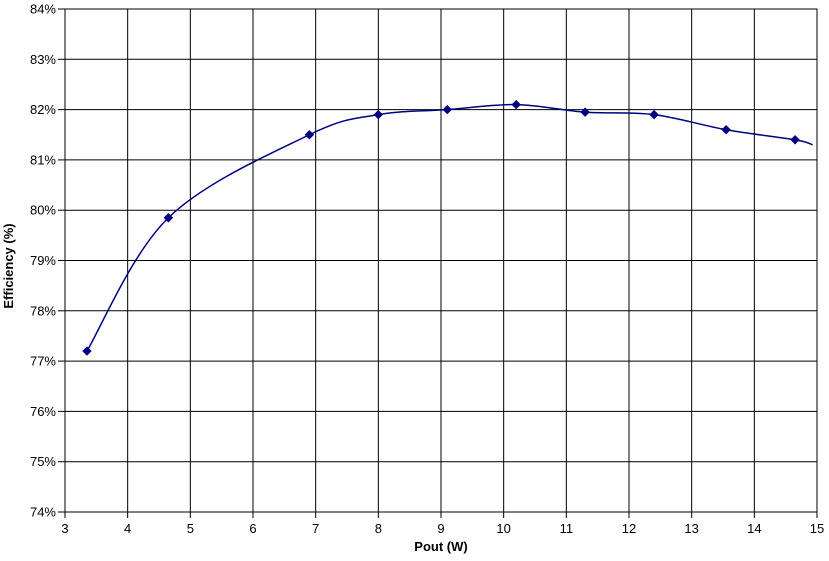  I want to click on x-axis-title: Pout (W), so click(440, 546).